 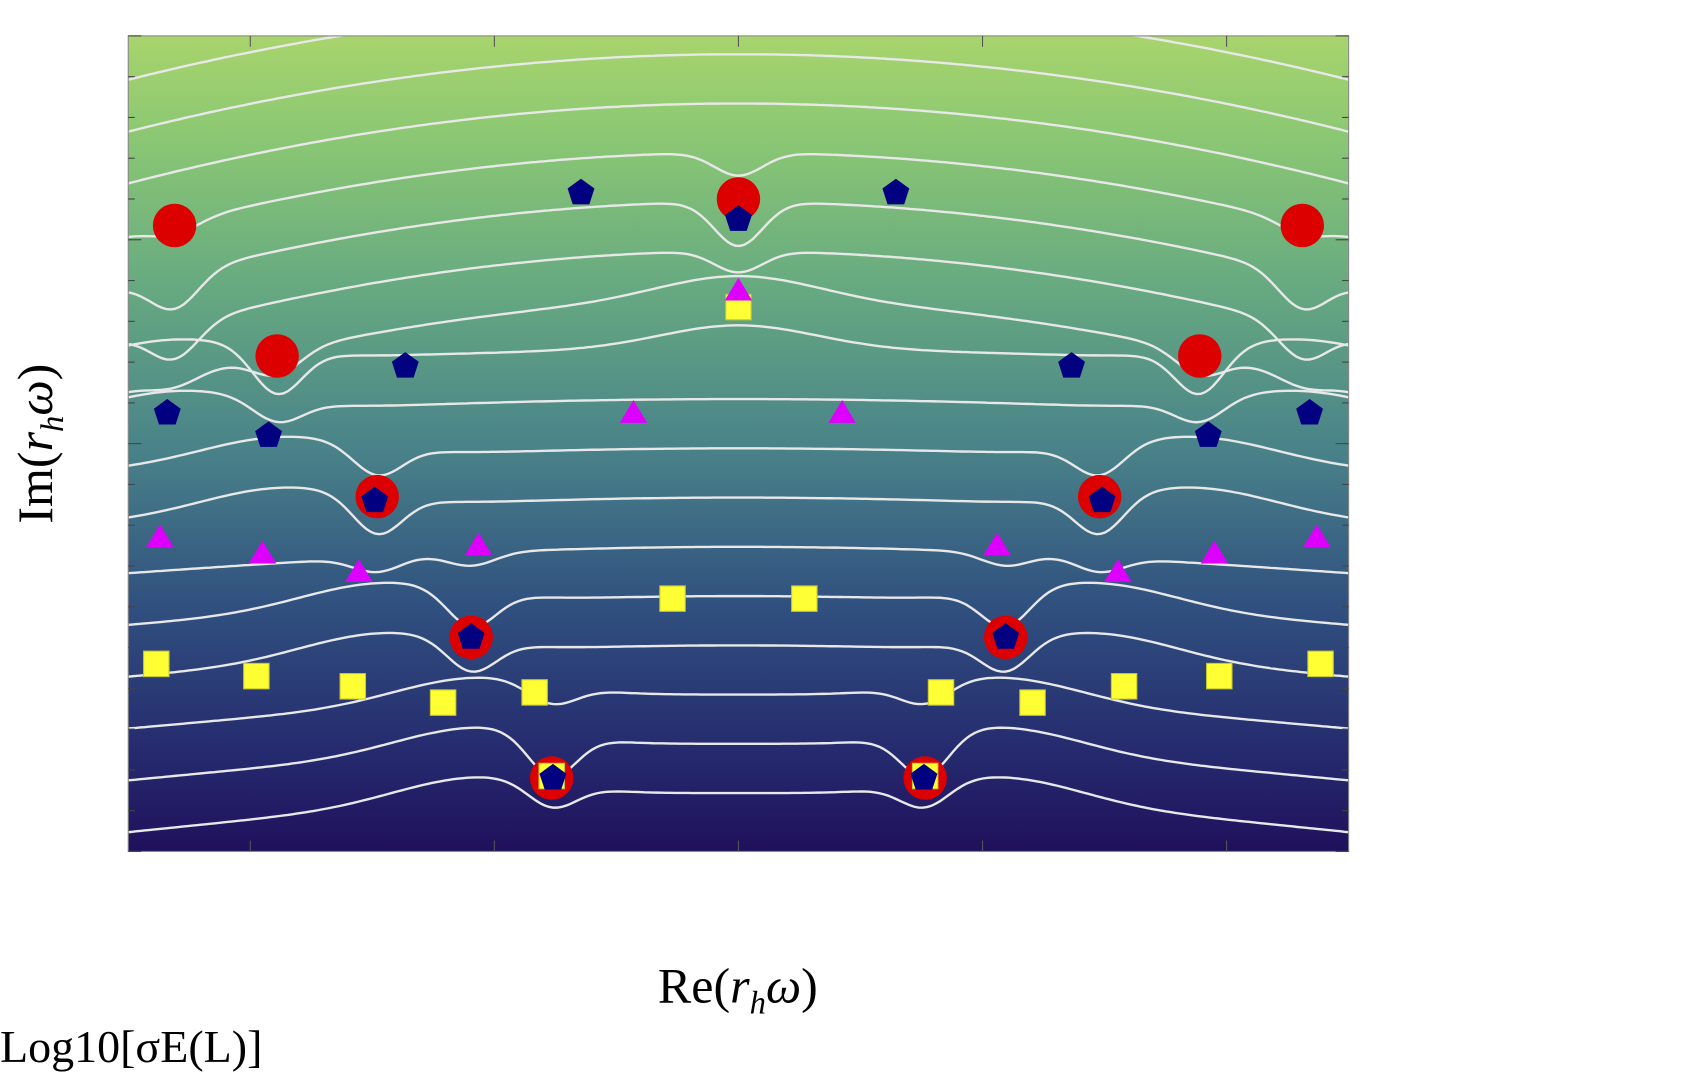 I want to click on colorbar-label: Log10[σE(L)], so click(x=131, y=1046).